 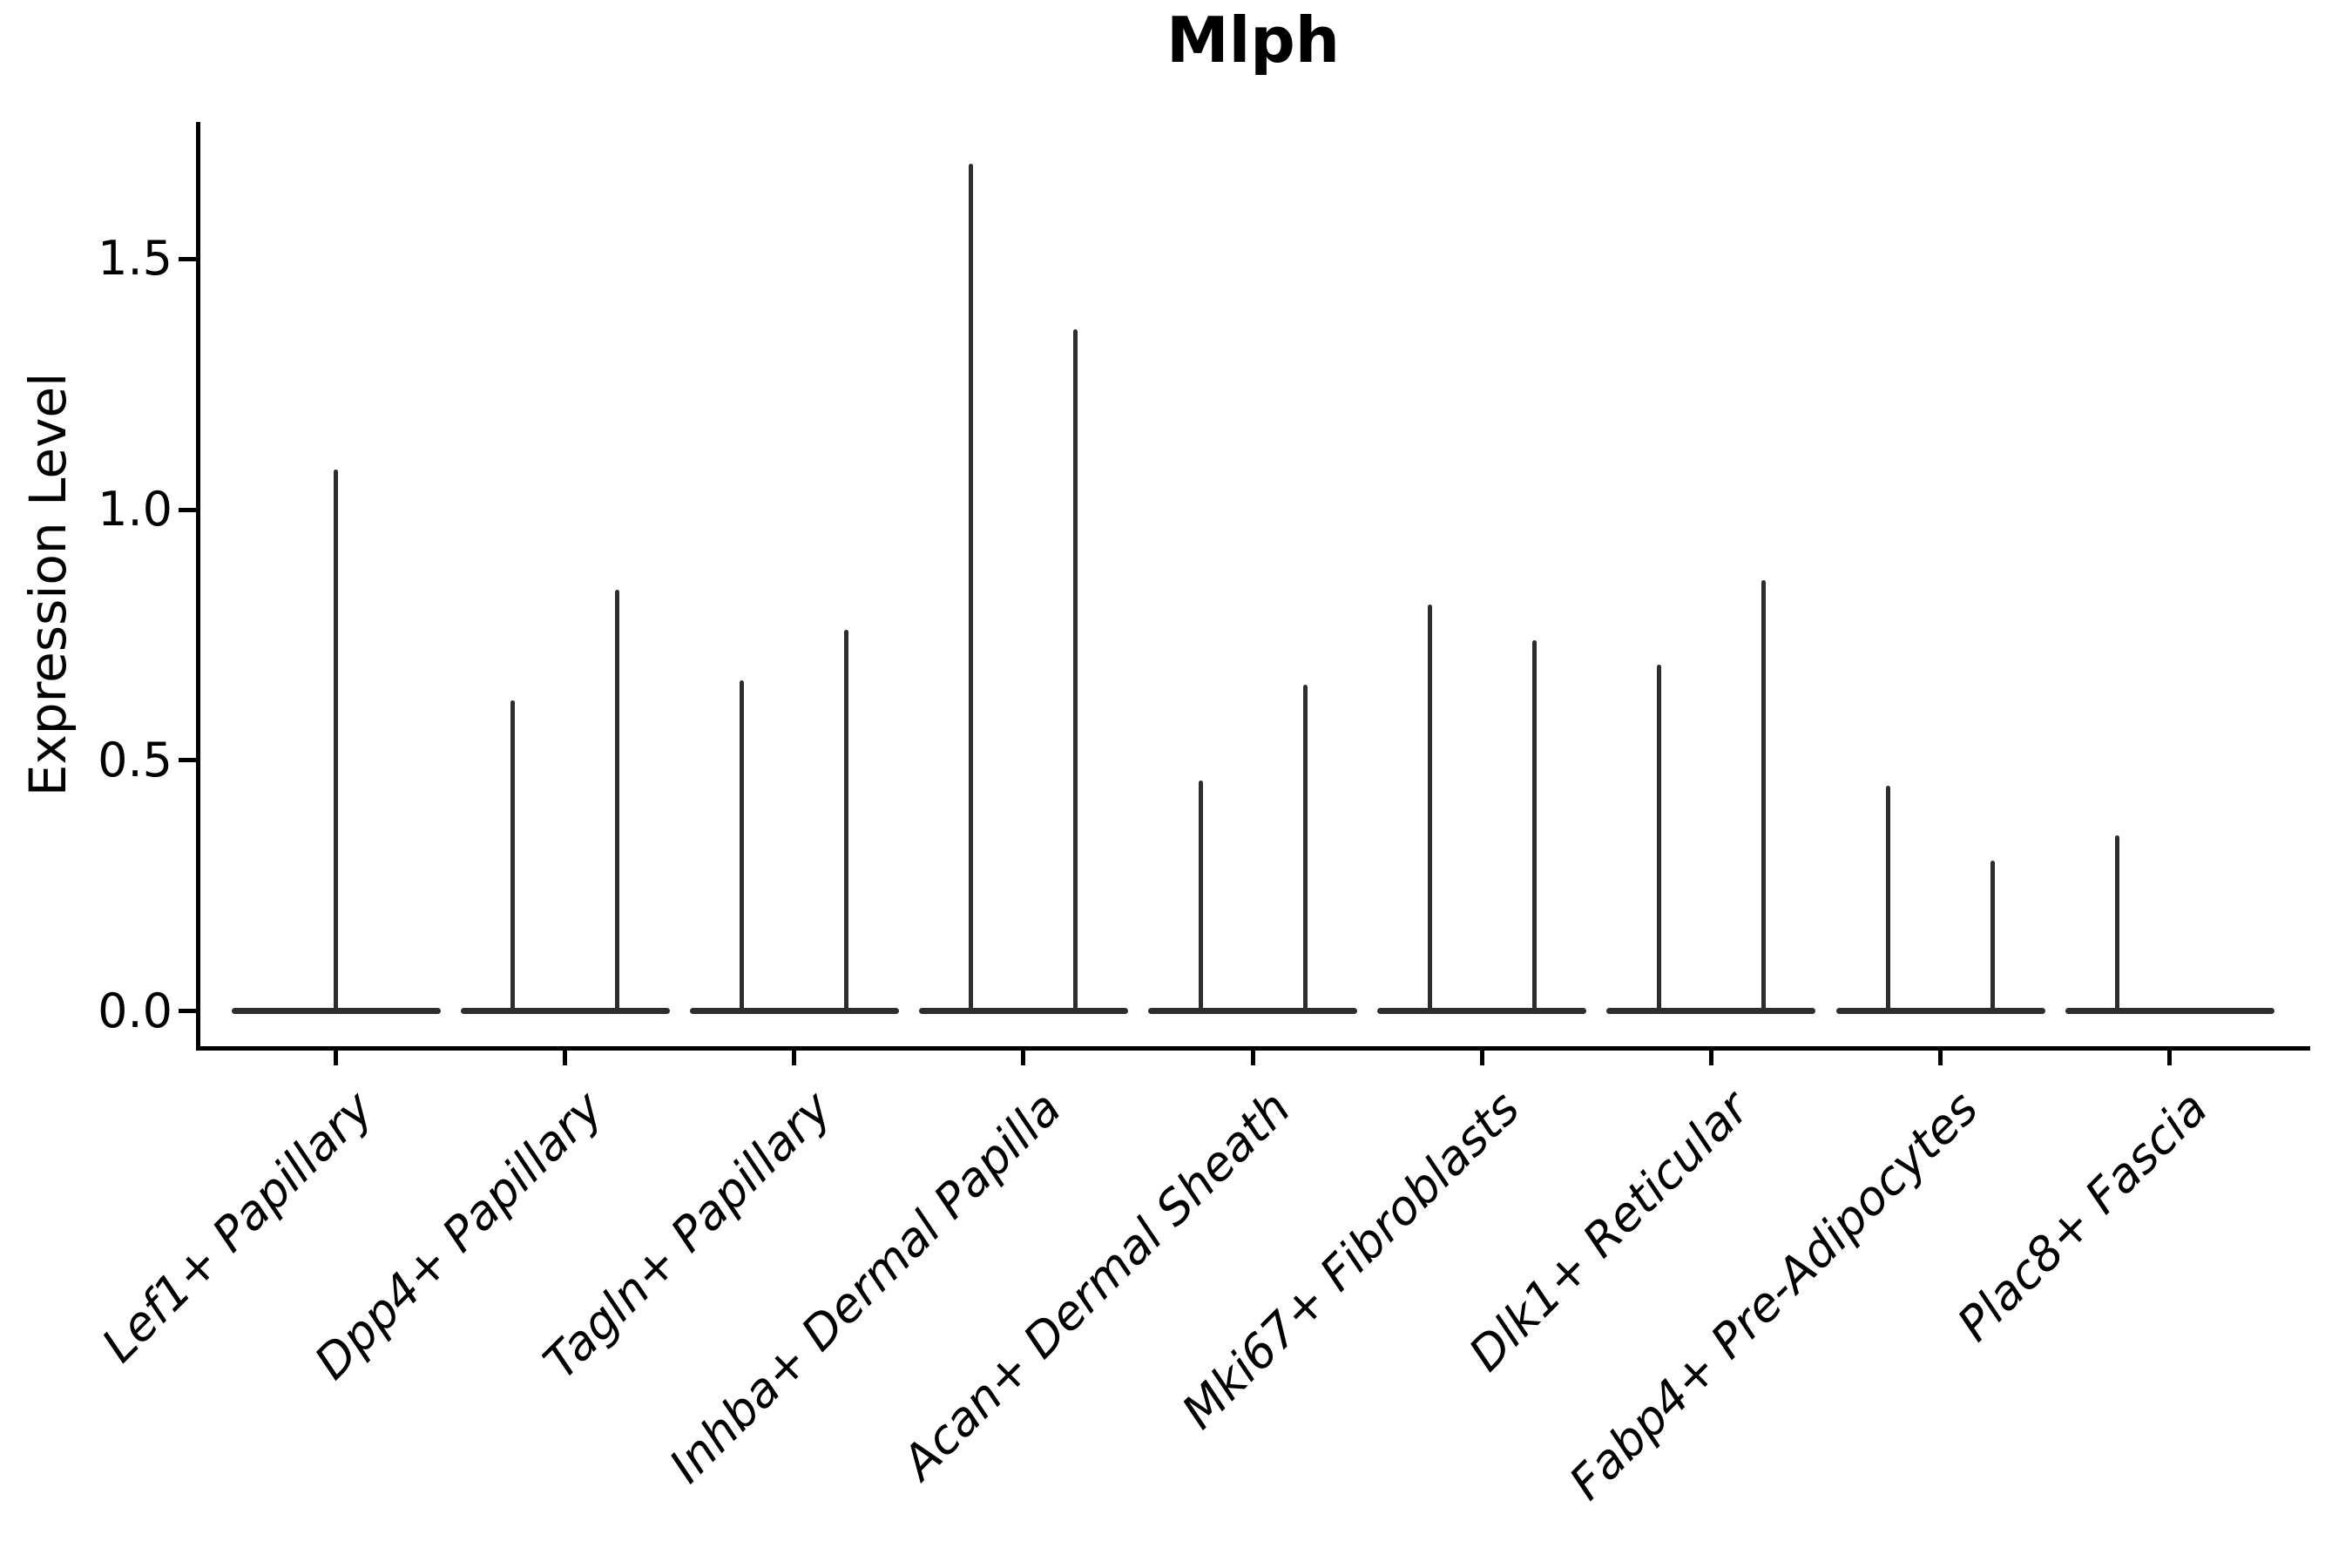 What do you see at coordinates (2082, 1216) in the screenshot?
I see `x-tick-label: Plac8+ Fascia` at bounding box center [2082, 1216].